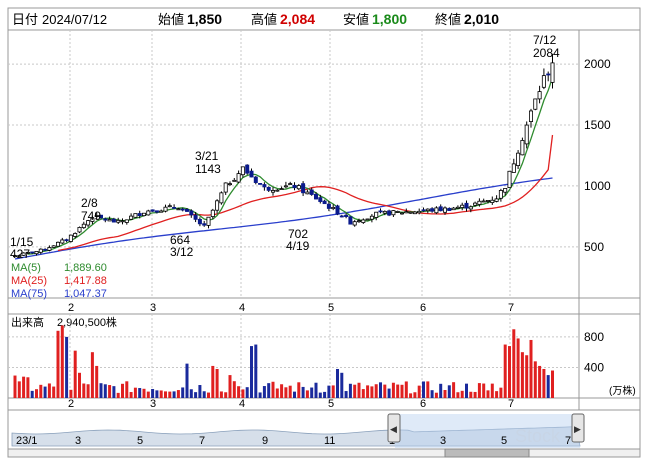 Image resolution: width=653 pixels, height=475 pixels. What do you see at coordinates (153, 308) in the screenshot?
I see `price-x-month-label: 3` at bounding box center [153, 308].